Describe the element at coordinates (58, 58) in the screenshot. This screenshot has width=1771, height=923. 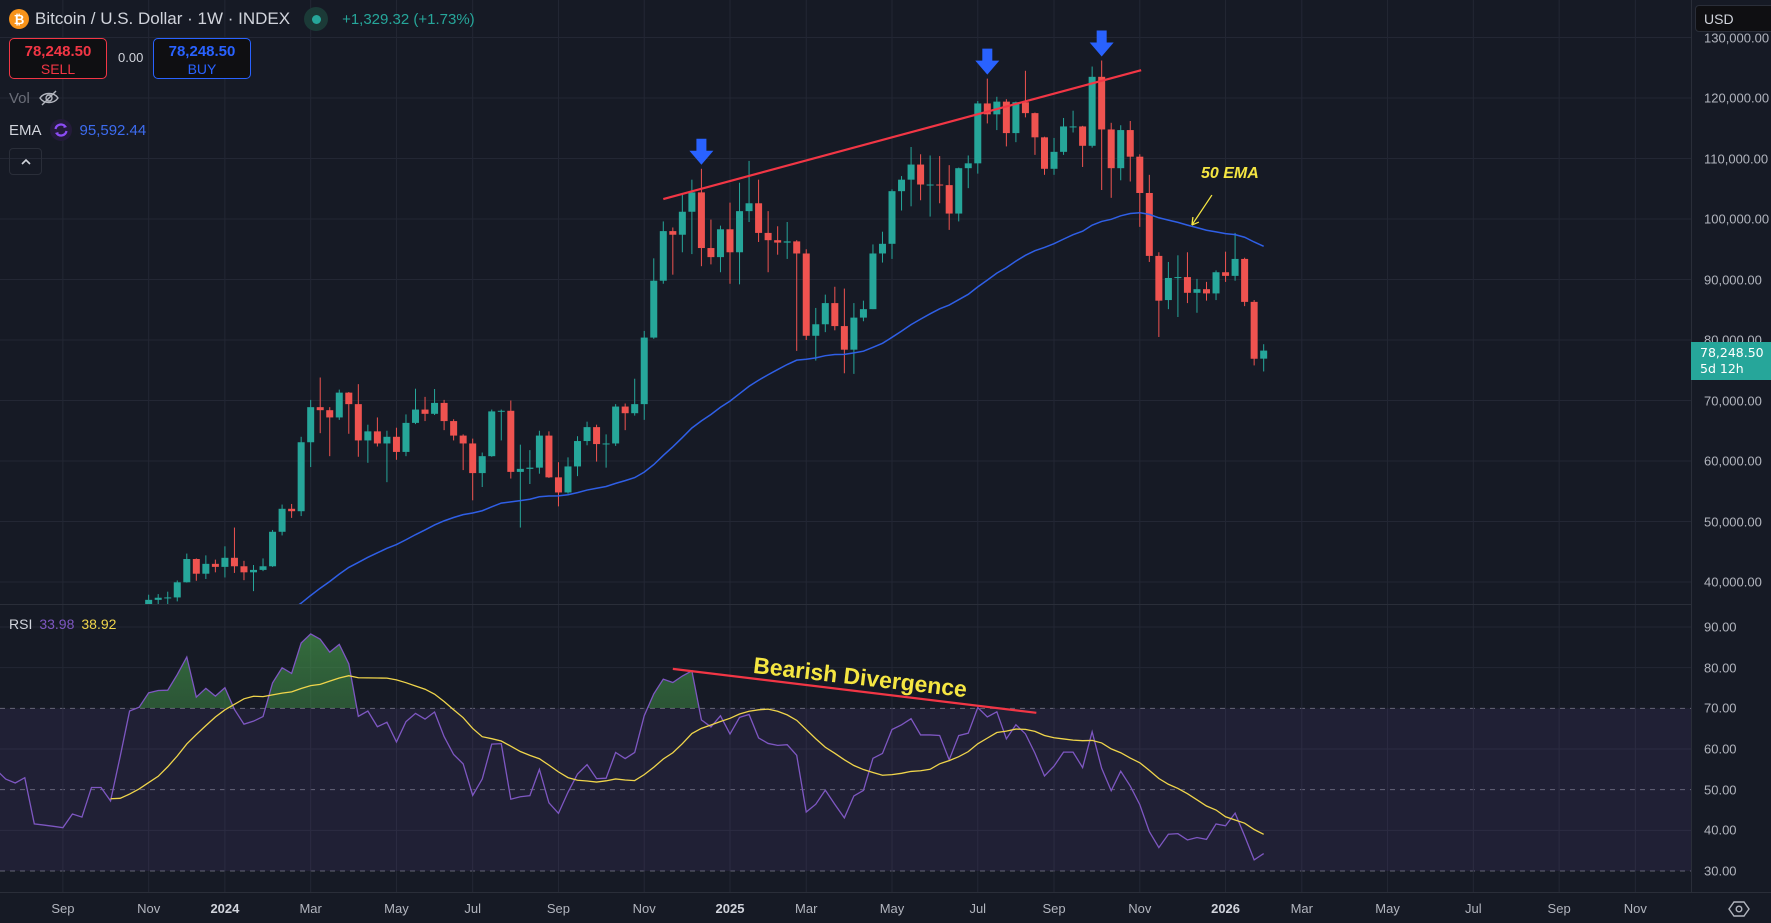
I see `sell-button: 78,248.50 SELL` at that location.